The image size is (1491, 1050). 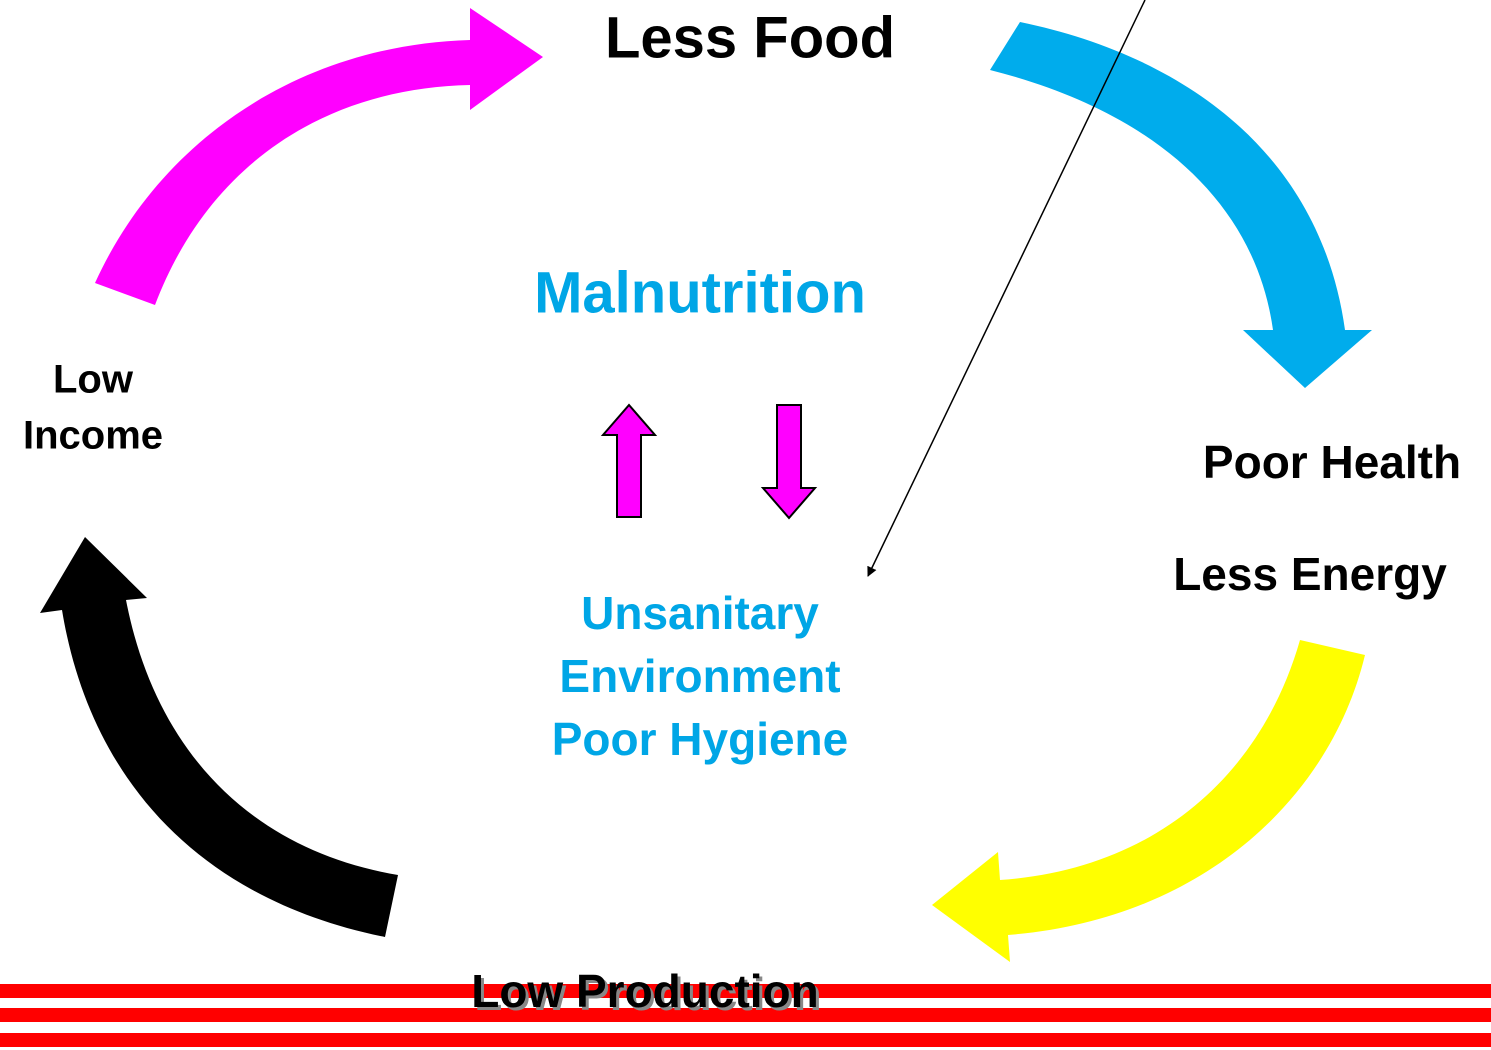 I want to click on node-label-shadow: Low Production, so click(x=648, y=994).